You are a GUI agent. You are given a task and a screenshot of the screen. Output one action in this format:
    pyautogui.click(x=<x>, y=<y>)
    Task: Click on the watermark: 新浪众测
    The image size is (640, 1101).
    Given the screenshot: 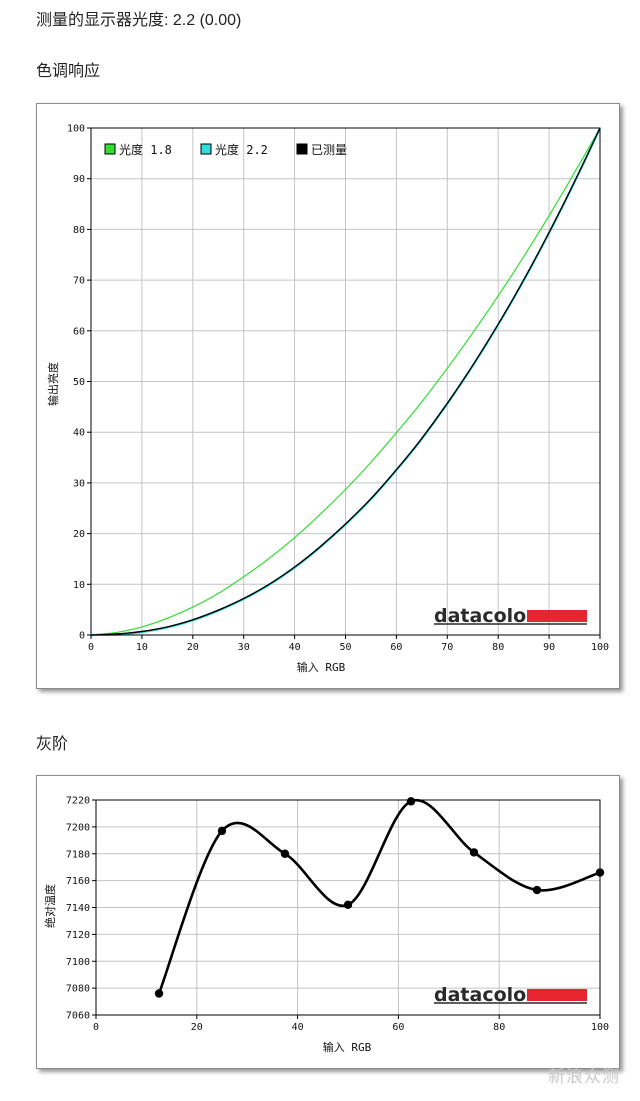 What is the action you would take?
    pyautogui.click(x=584, y=1076)
    